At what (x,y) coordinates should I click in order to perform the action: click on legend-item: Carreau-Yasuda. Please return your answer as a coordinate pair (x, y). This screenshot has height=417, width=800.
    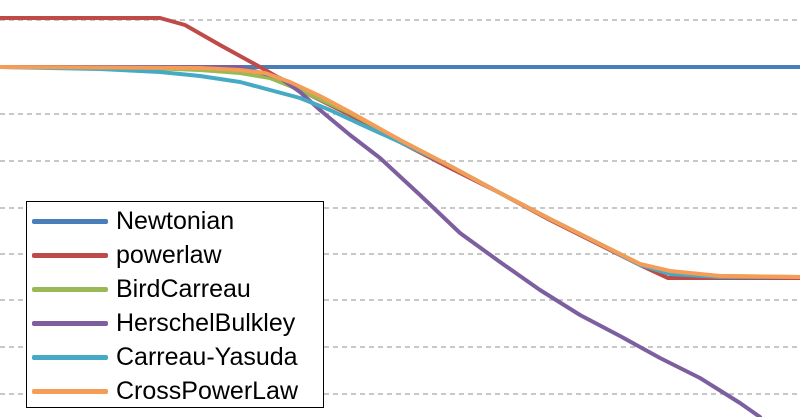
    Looking at the image, I should click on (175, 357).